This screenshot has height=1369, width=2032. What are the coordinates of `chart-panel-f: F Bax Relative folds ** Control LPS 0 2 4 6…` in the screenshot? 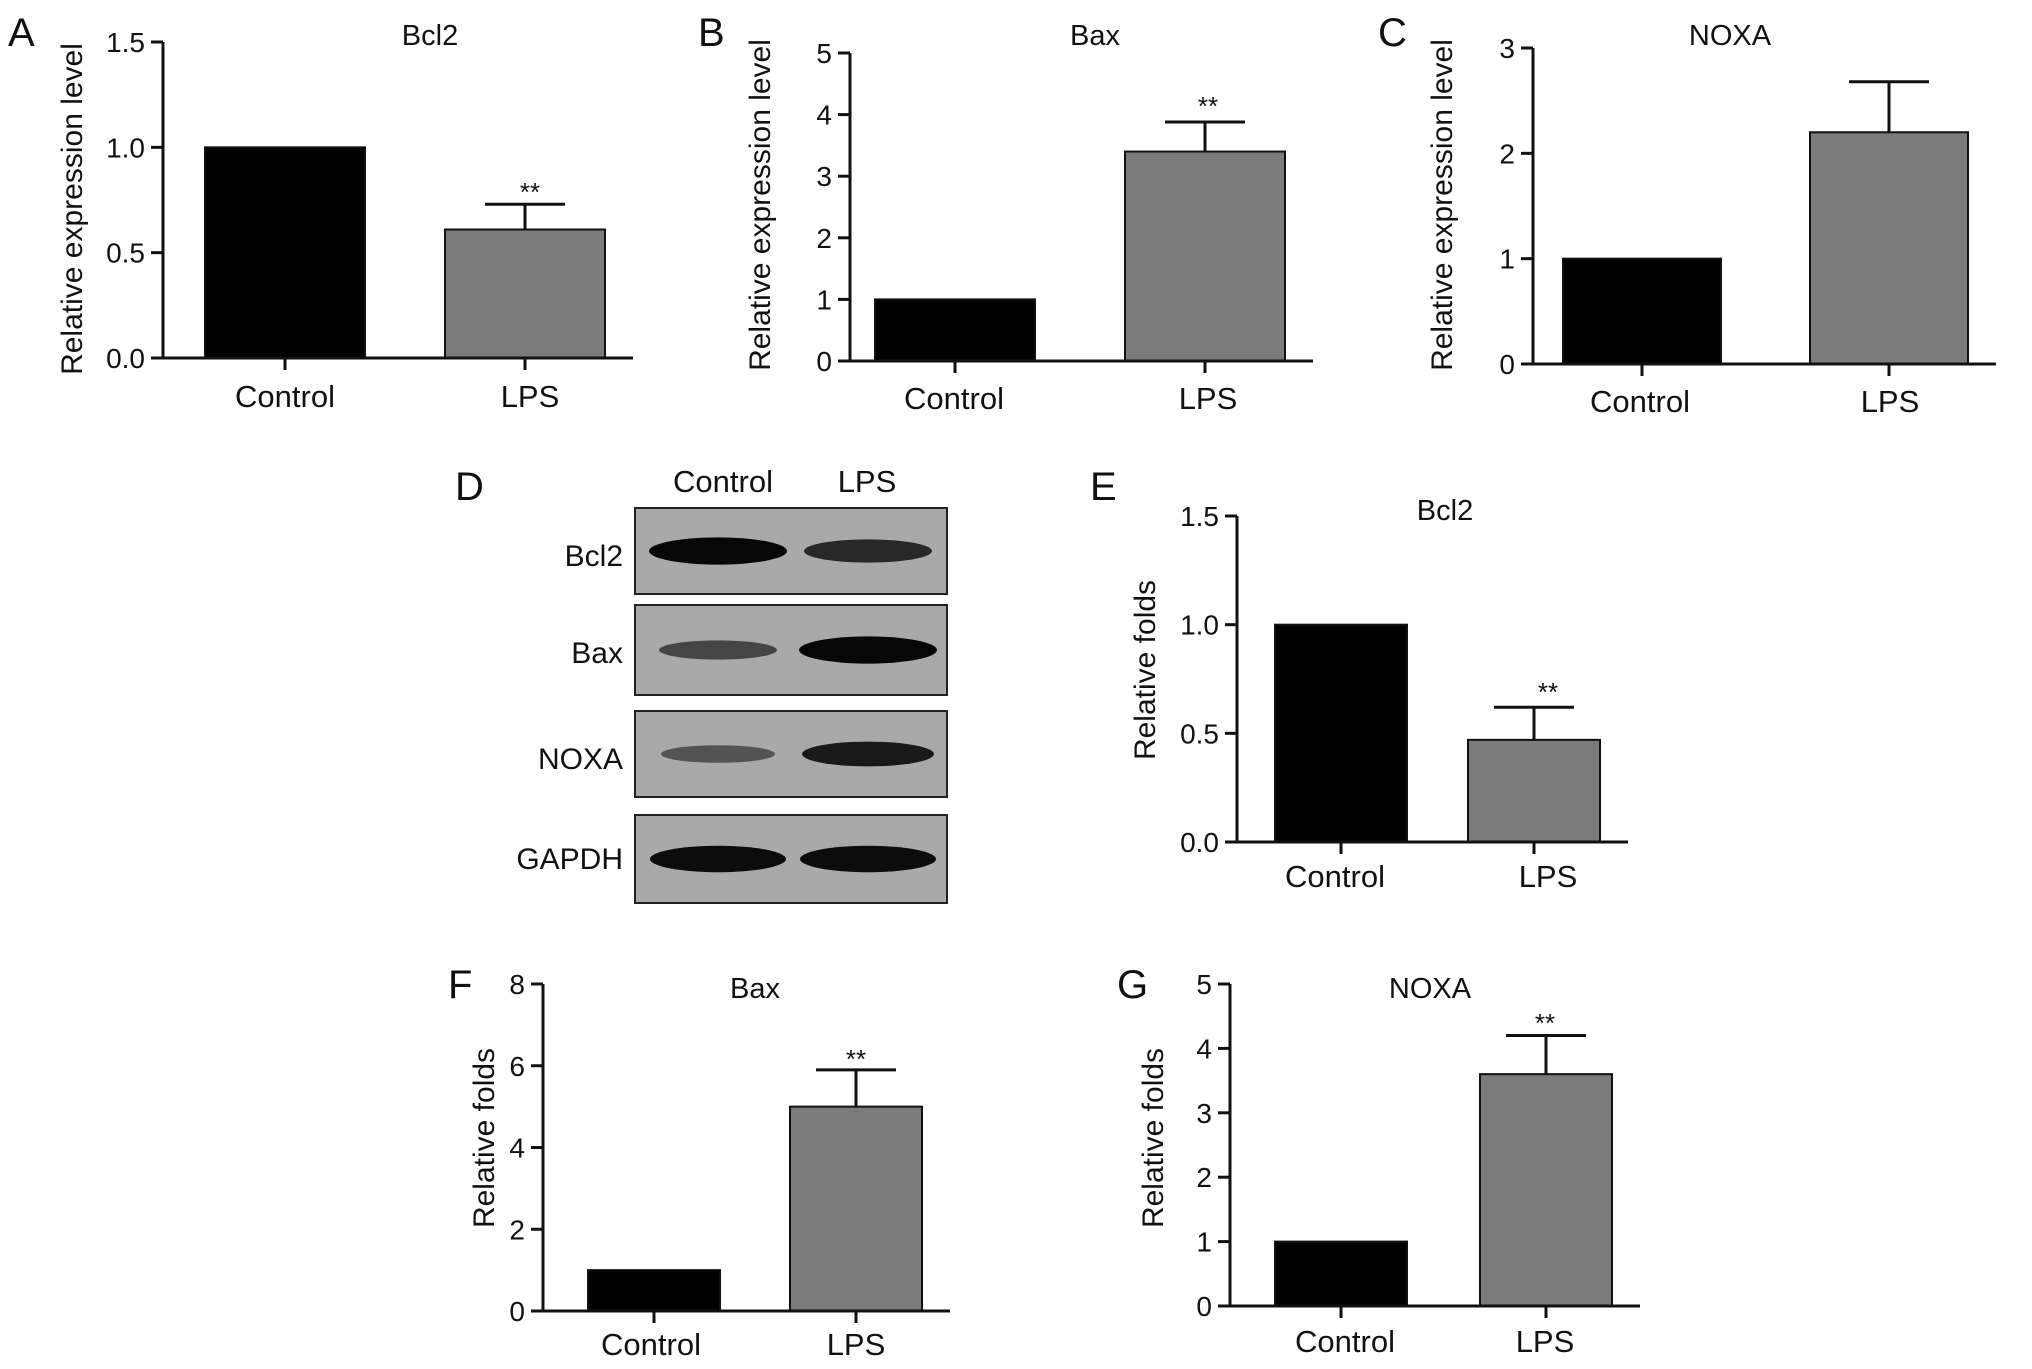 It's located at (699, 1162).